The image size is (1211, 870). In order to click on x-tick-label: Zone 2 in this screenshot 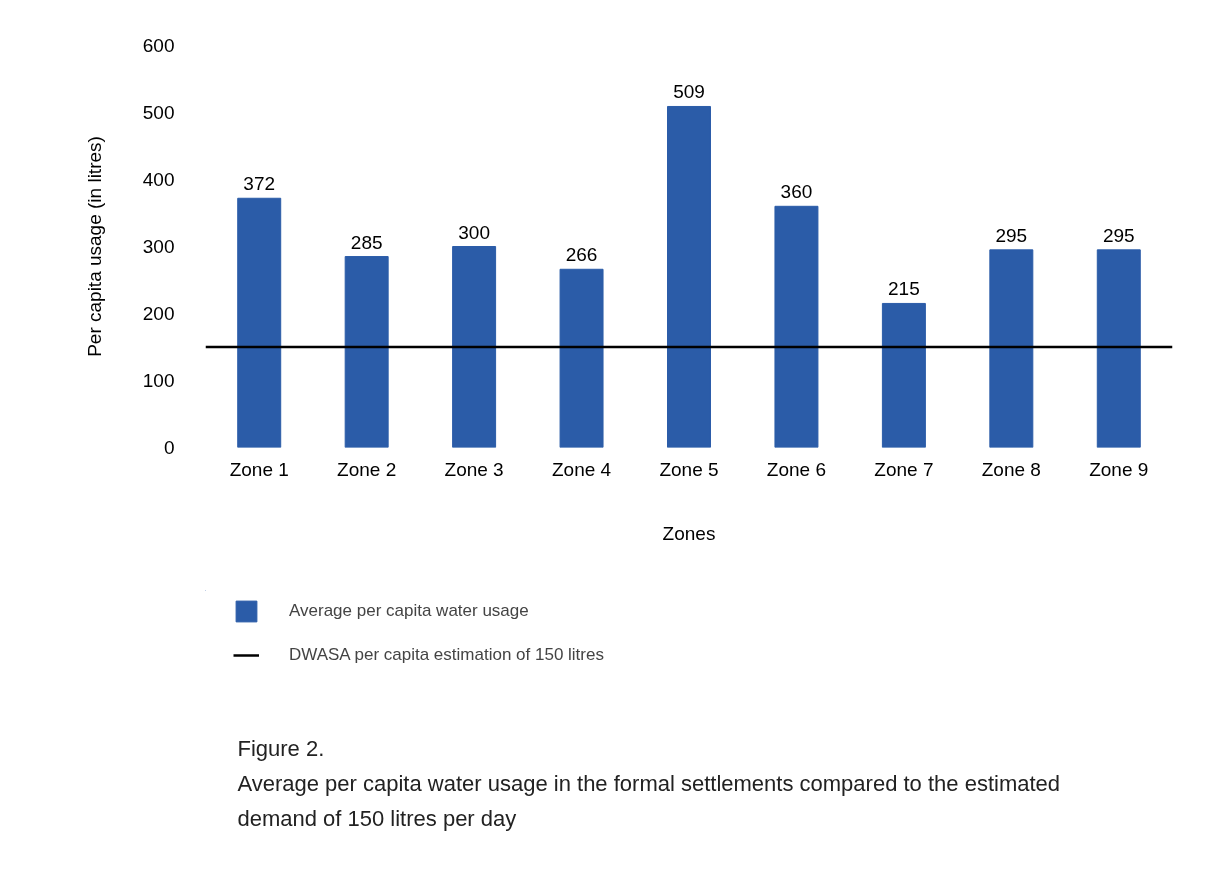, I will do `click(367, 469)`.